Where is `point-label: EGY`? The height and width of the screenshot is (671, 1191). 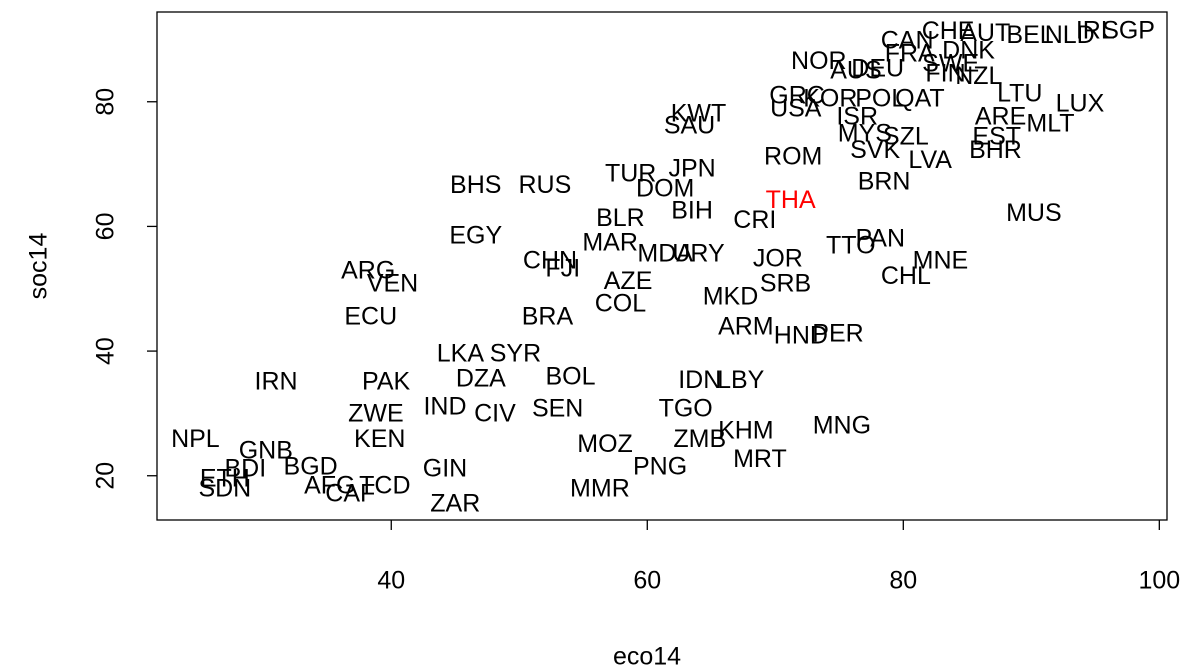 point-label: EGY is located at coordinates (475, 236).